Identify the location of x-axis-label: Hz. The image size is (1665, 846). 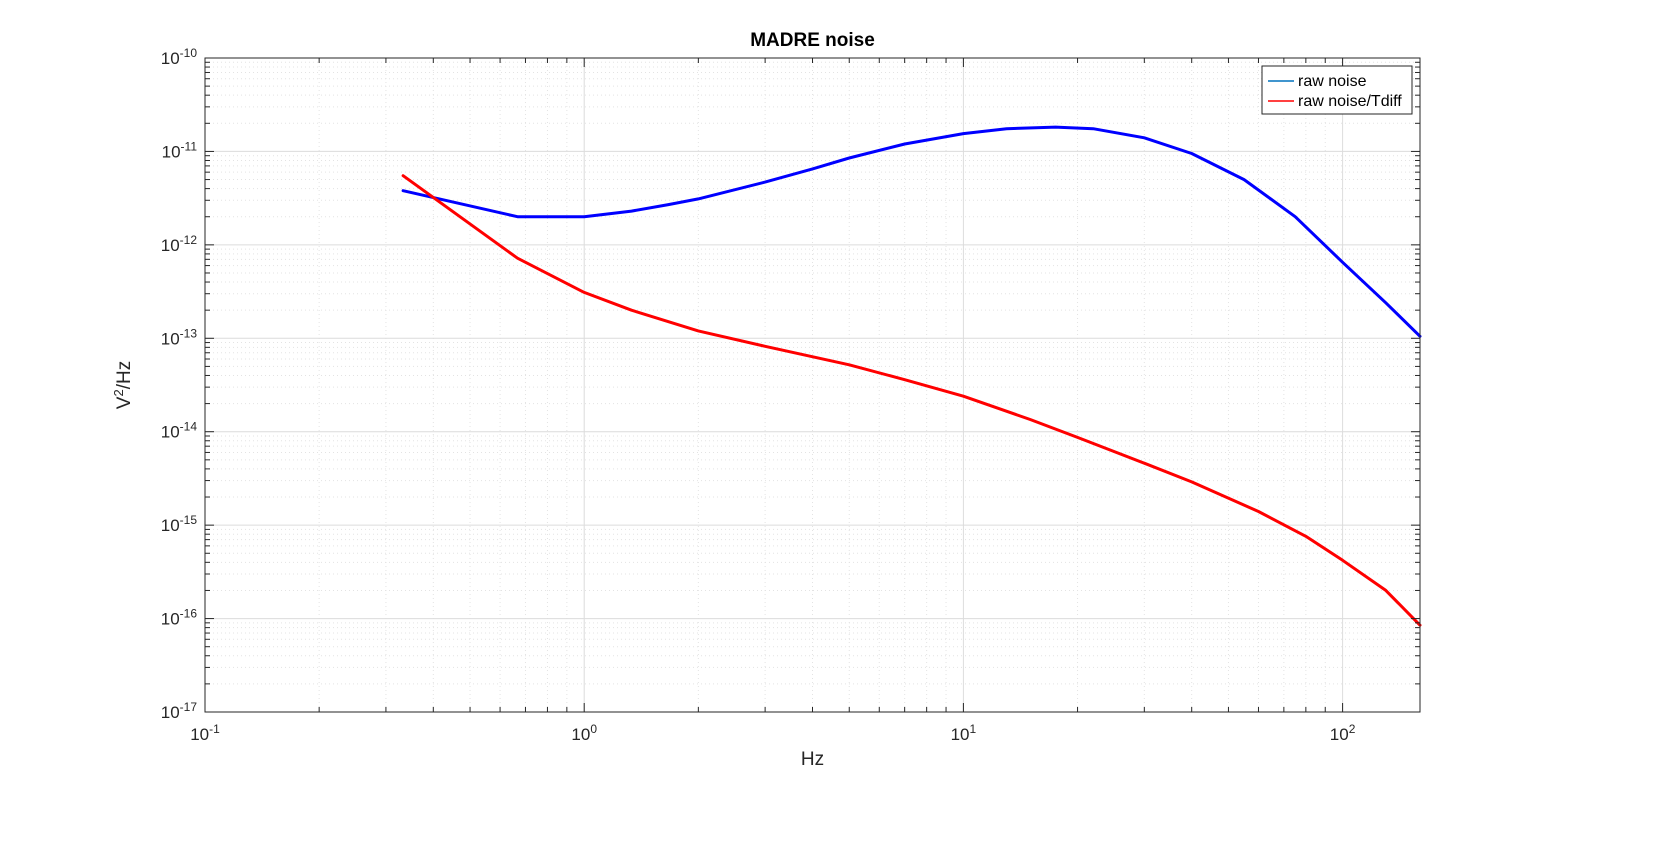
(812, 759).